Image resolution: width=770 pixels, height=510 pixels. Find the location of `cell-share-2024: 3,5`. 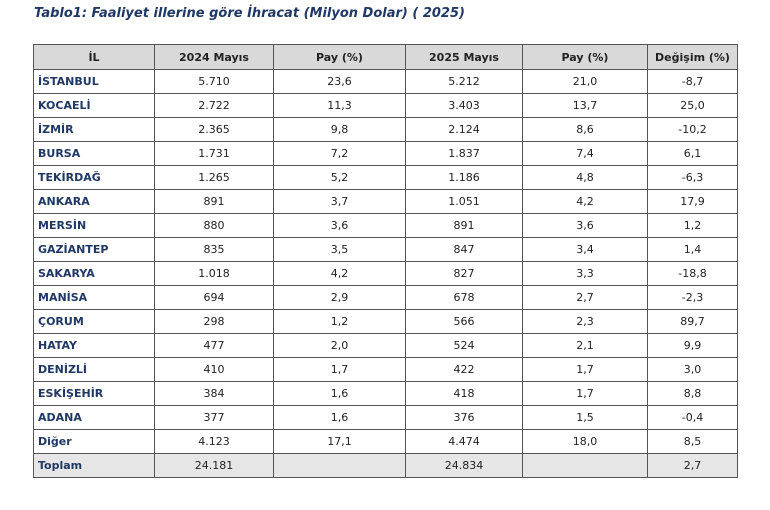

cell-share-2024: 3,5 is located at coordinates (339, 249).